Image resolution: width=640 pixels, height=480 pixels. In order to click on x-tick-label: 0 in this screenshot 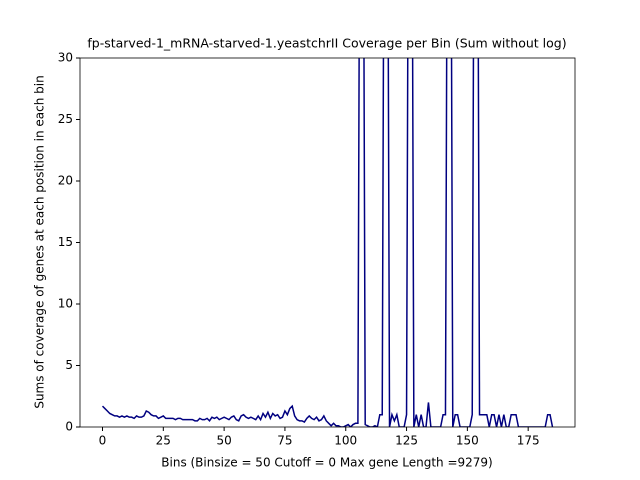, I will do `click(103, 441)`.